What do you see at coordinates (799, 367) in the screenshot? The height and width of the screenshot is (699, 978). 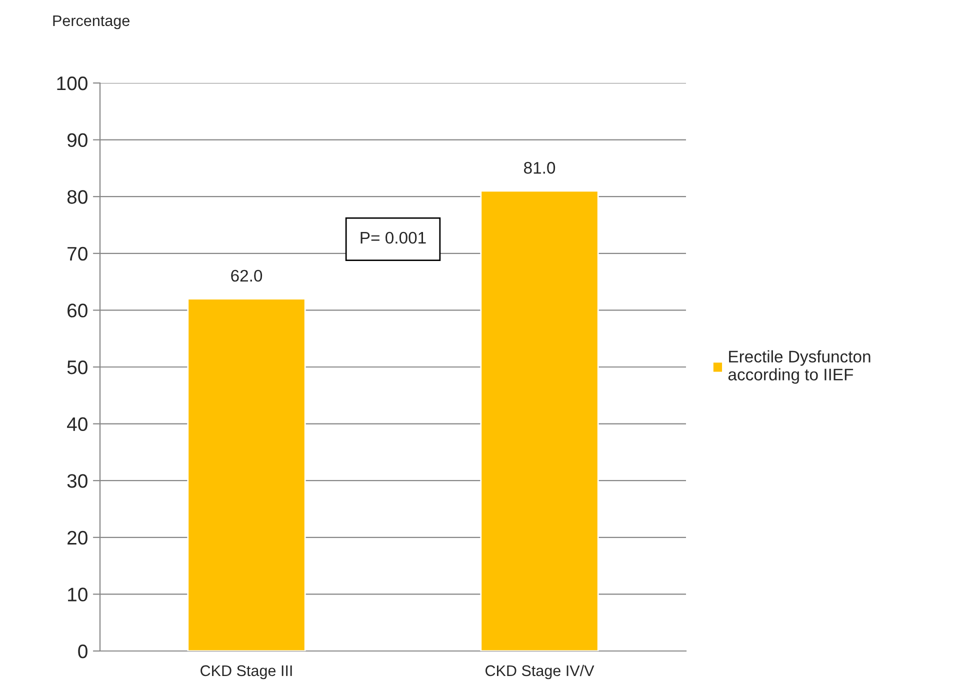 I see `legend-label: Erectile Dysfuncton according to IIEF` at bounding box center [799, 367].